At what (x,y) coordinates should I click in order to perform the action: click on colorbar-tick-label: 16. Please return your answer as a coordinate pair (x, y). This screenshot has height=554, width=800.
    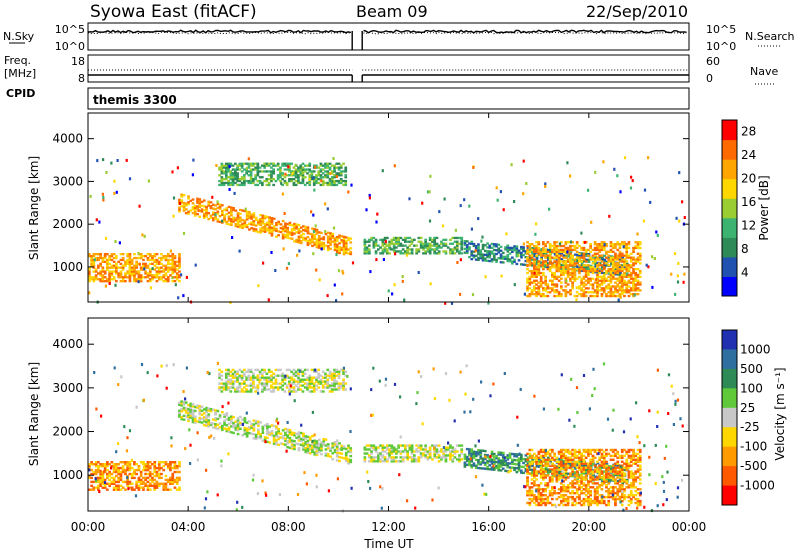
    Looking at the image, I should click on (748, 202).